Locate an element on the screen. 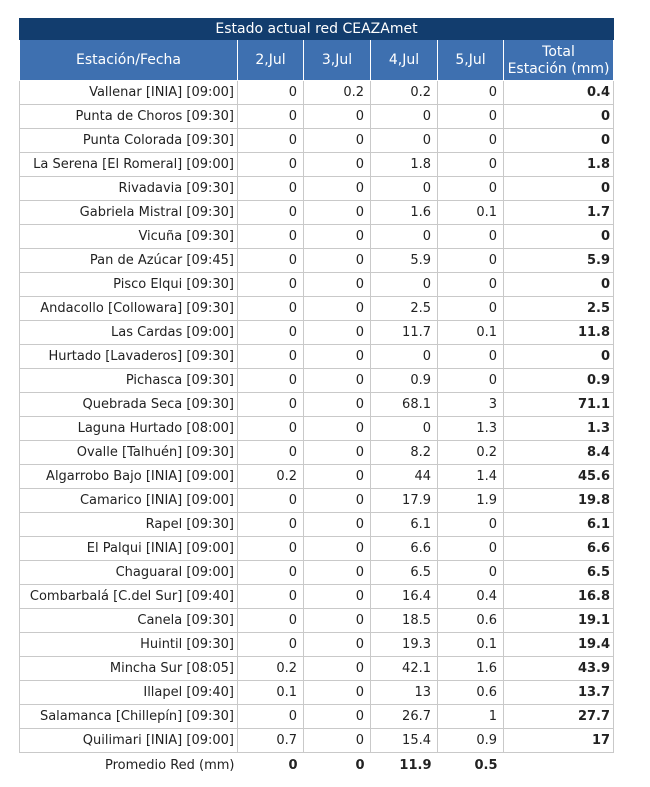  table-row: Punta de Choros [09:30] 0 0 0 0 0 is located at coordinates (317, 116).